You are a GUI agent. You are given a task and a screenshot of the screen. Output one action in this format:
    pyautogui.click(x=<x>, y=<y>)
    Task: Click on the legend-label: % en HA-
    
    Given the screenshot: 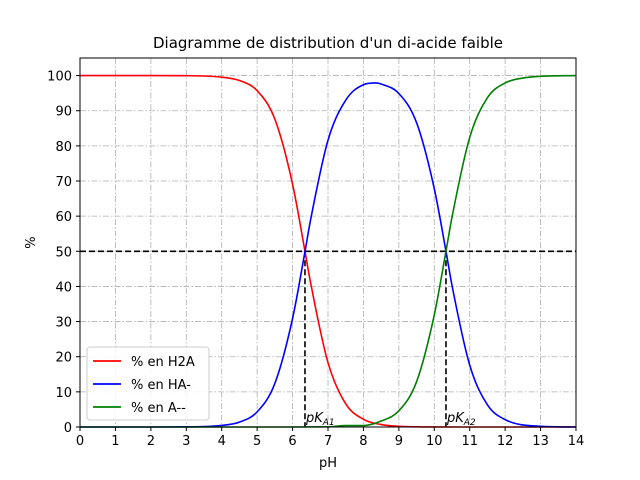 What is the action you would take?
    pyautogui.click(x=161, y=385)
    